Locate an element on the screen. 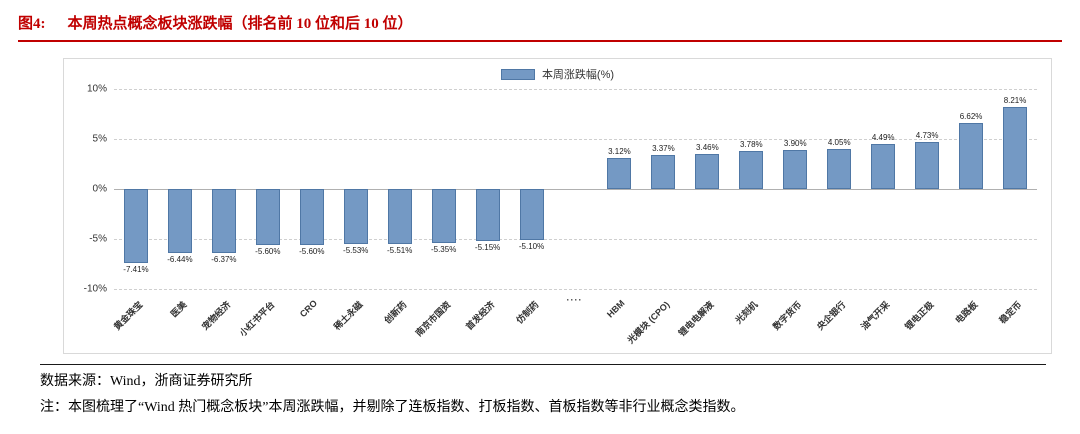 The image size is (1080, 434). bar-column: -6.37% 宠物经济 is located at coordinates (223, 210).